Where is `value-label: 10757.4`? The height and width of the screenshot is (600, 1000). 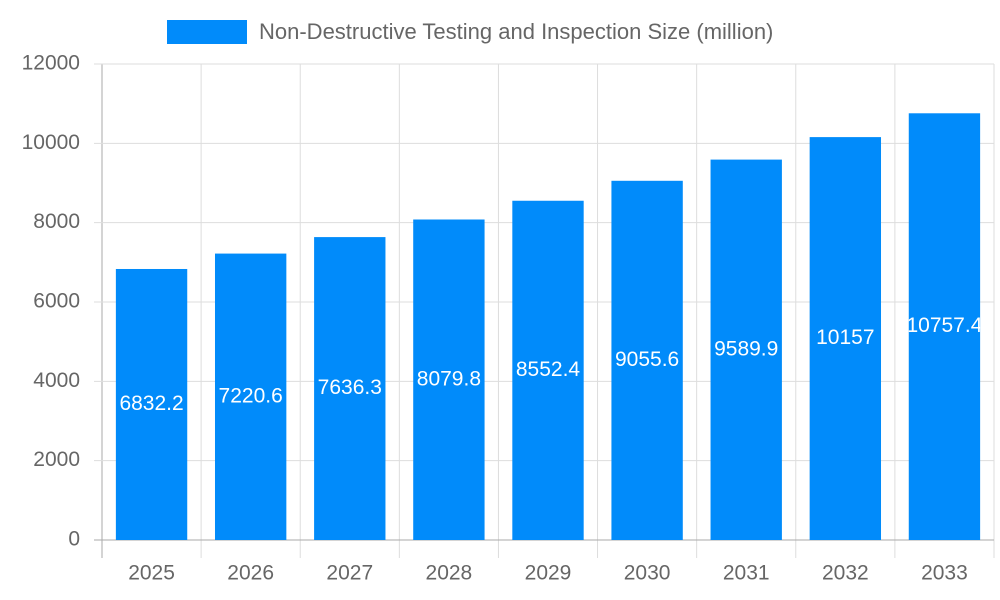
value-label: 10757.4 is located at coordinates (944, 325).